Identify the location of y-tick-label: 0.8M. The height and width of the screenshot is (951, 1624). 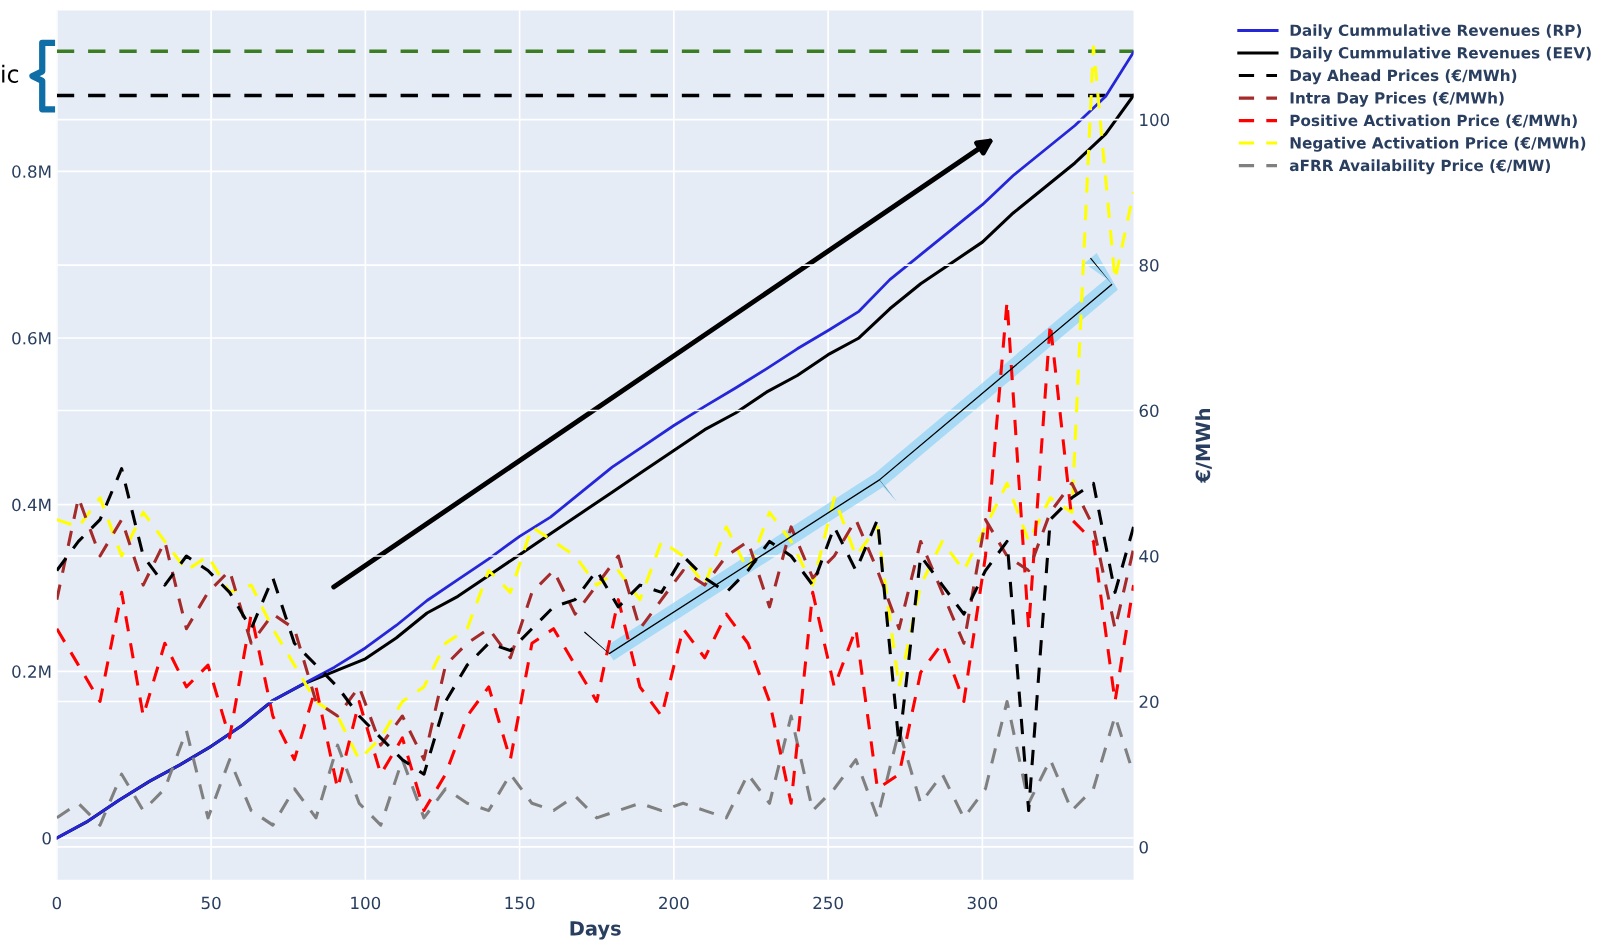
(31, 171).